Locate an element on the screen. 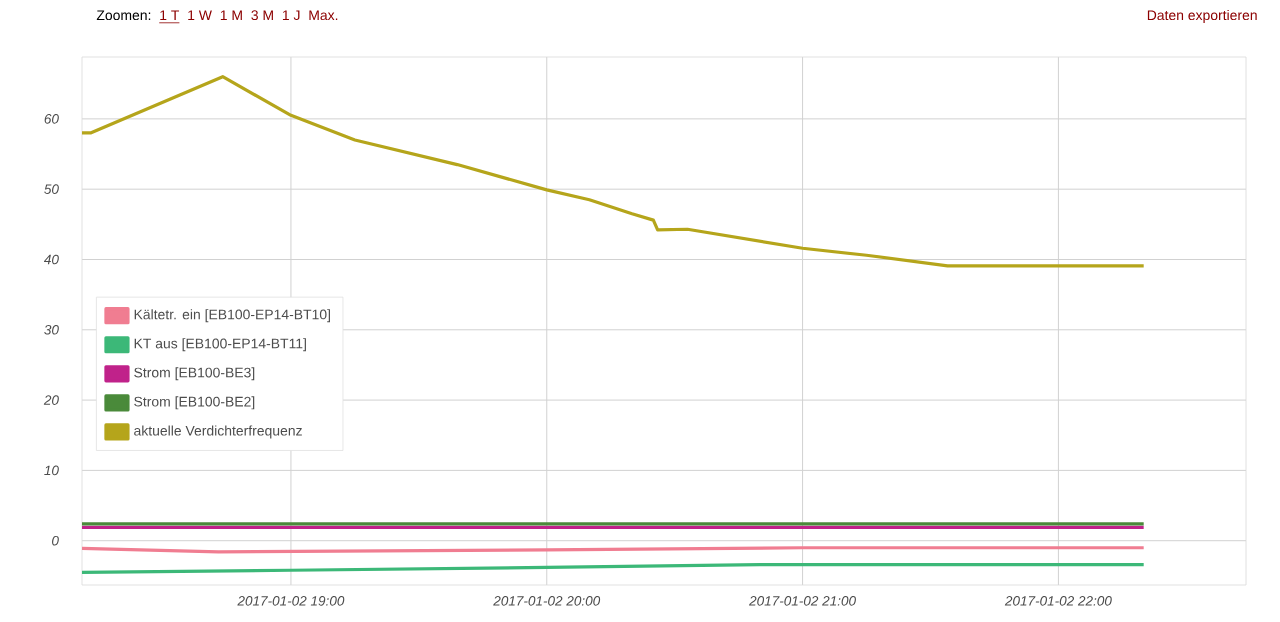 The width and height of the screenshot is (1280, 622). text: 1 T is located at coordinates (170, 15).